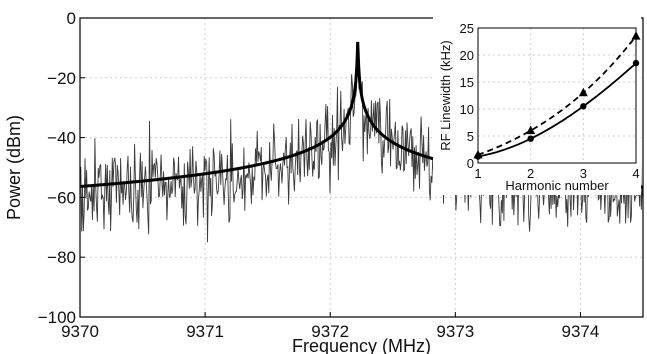 The image size is (647, 354). Describe the element at coordinates (57, 317) in the screenshot. I see `y-tick-label: −100` at that location.